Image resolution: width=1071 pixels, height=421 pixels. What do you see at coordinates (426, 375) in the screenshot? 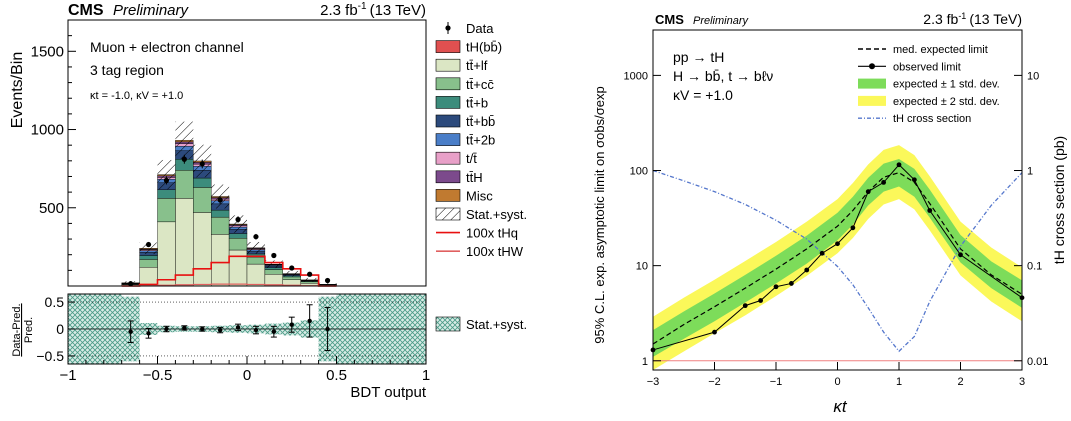
I see `bottom-x-tick-label-4: 1` at bounding box center [426, 375].